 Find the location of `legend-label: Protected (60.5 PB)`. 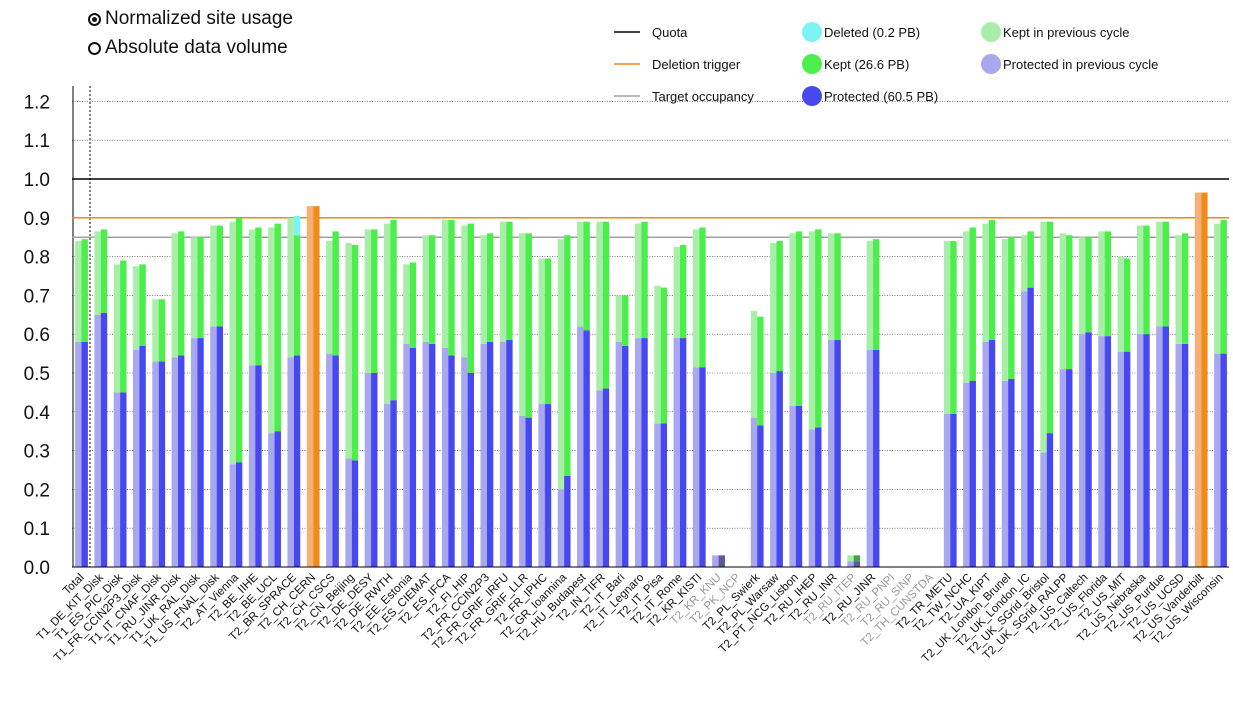

legend-label: Protected (60.5 PB) is located at coordinates (881, 96).